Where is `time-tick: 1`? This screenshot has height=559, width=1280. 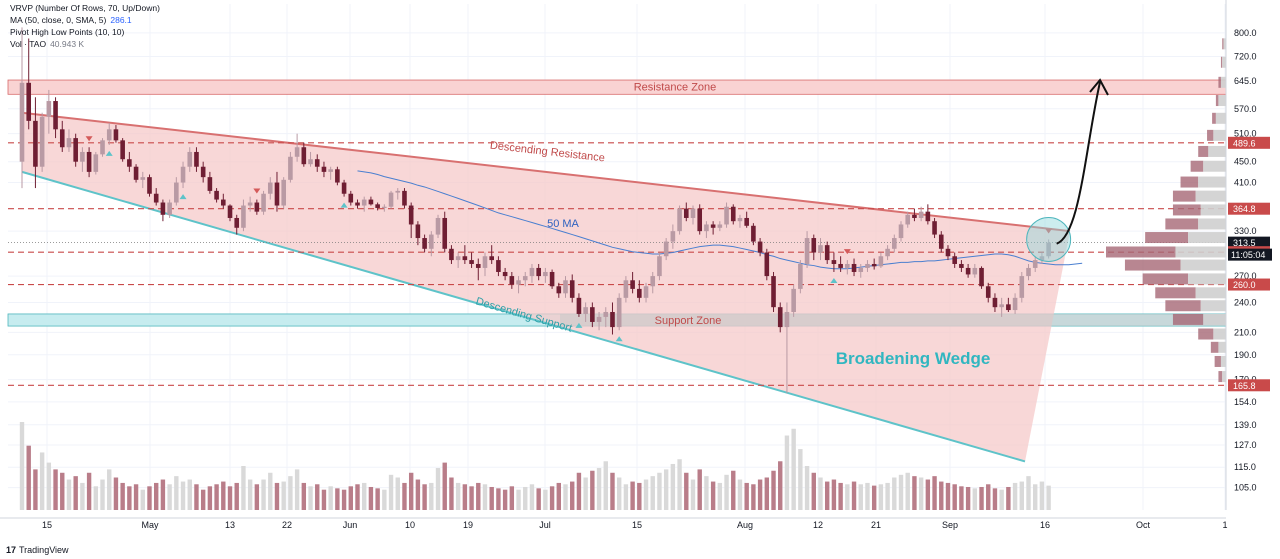
time-tick: 1 is located at coordinates (1224, 525).